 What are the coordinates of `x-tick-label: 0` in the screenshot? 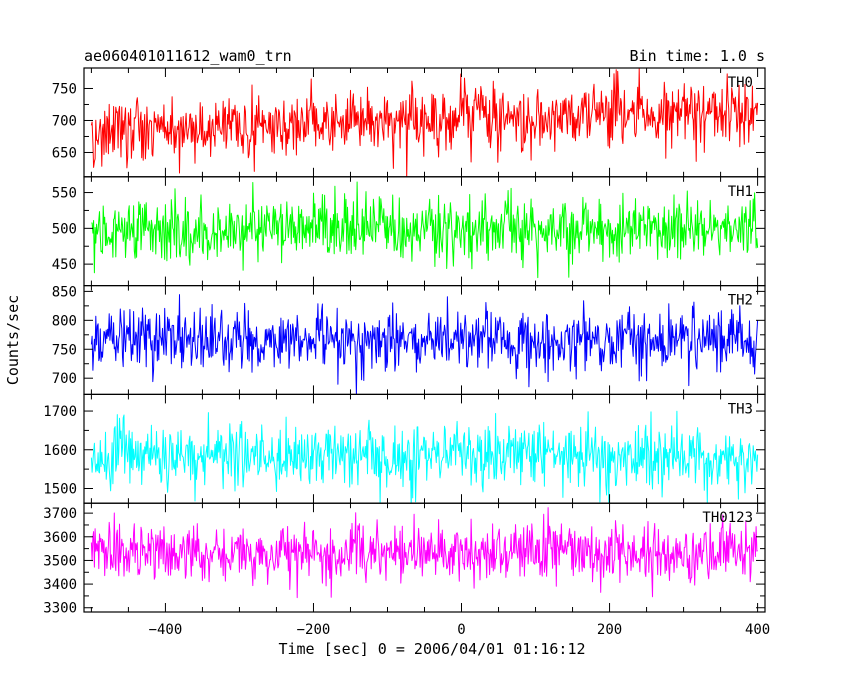 It's located at (461, 630).